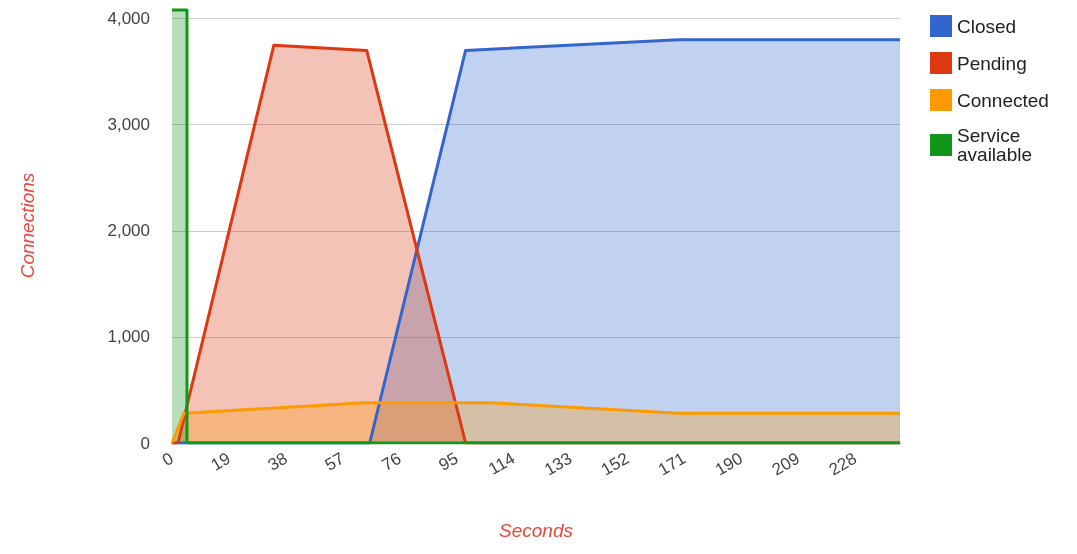  I want to click on x-axis-title: Seconds, so click(536, 530).